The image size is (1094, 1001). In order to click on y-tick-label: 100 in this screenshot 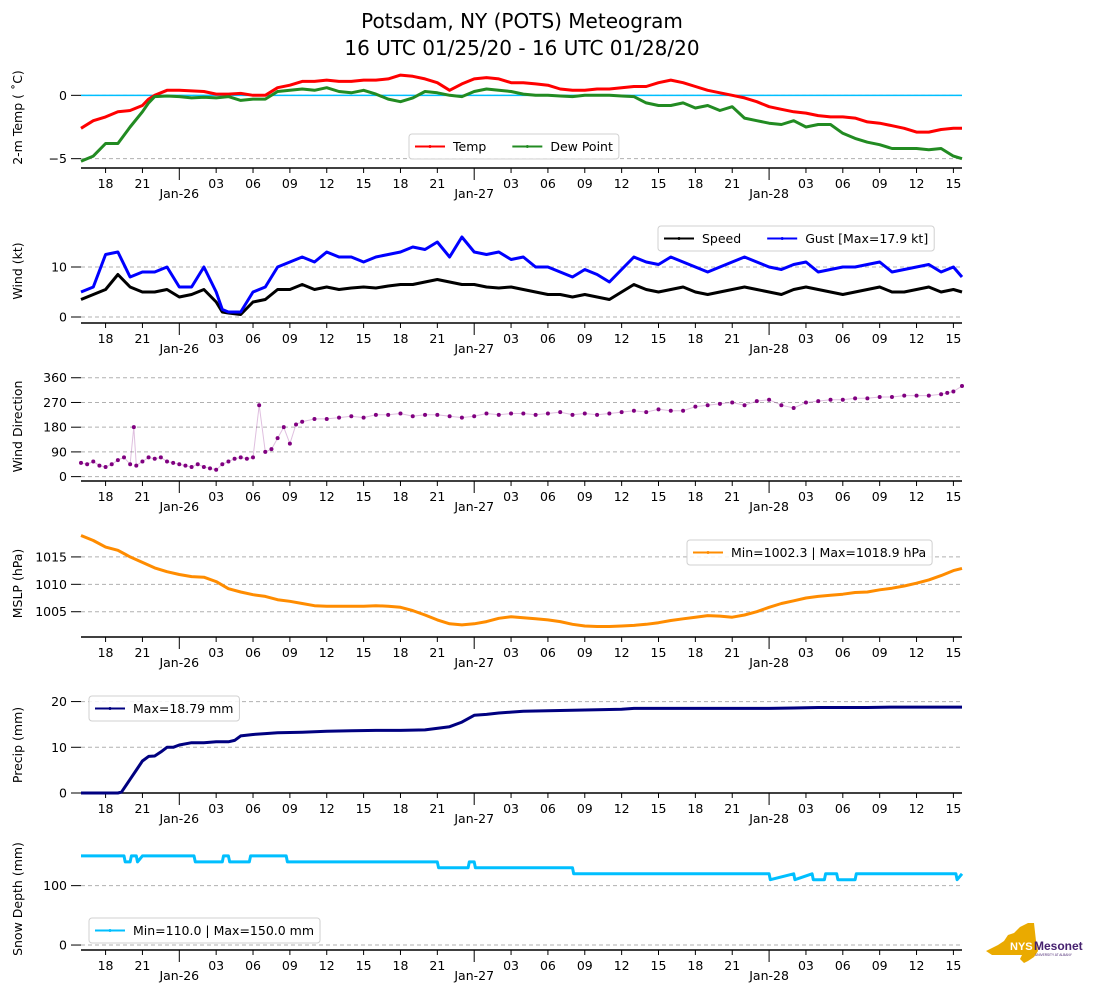, I will do `click(55, 885)`.